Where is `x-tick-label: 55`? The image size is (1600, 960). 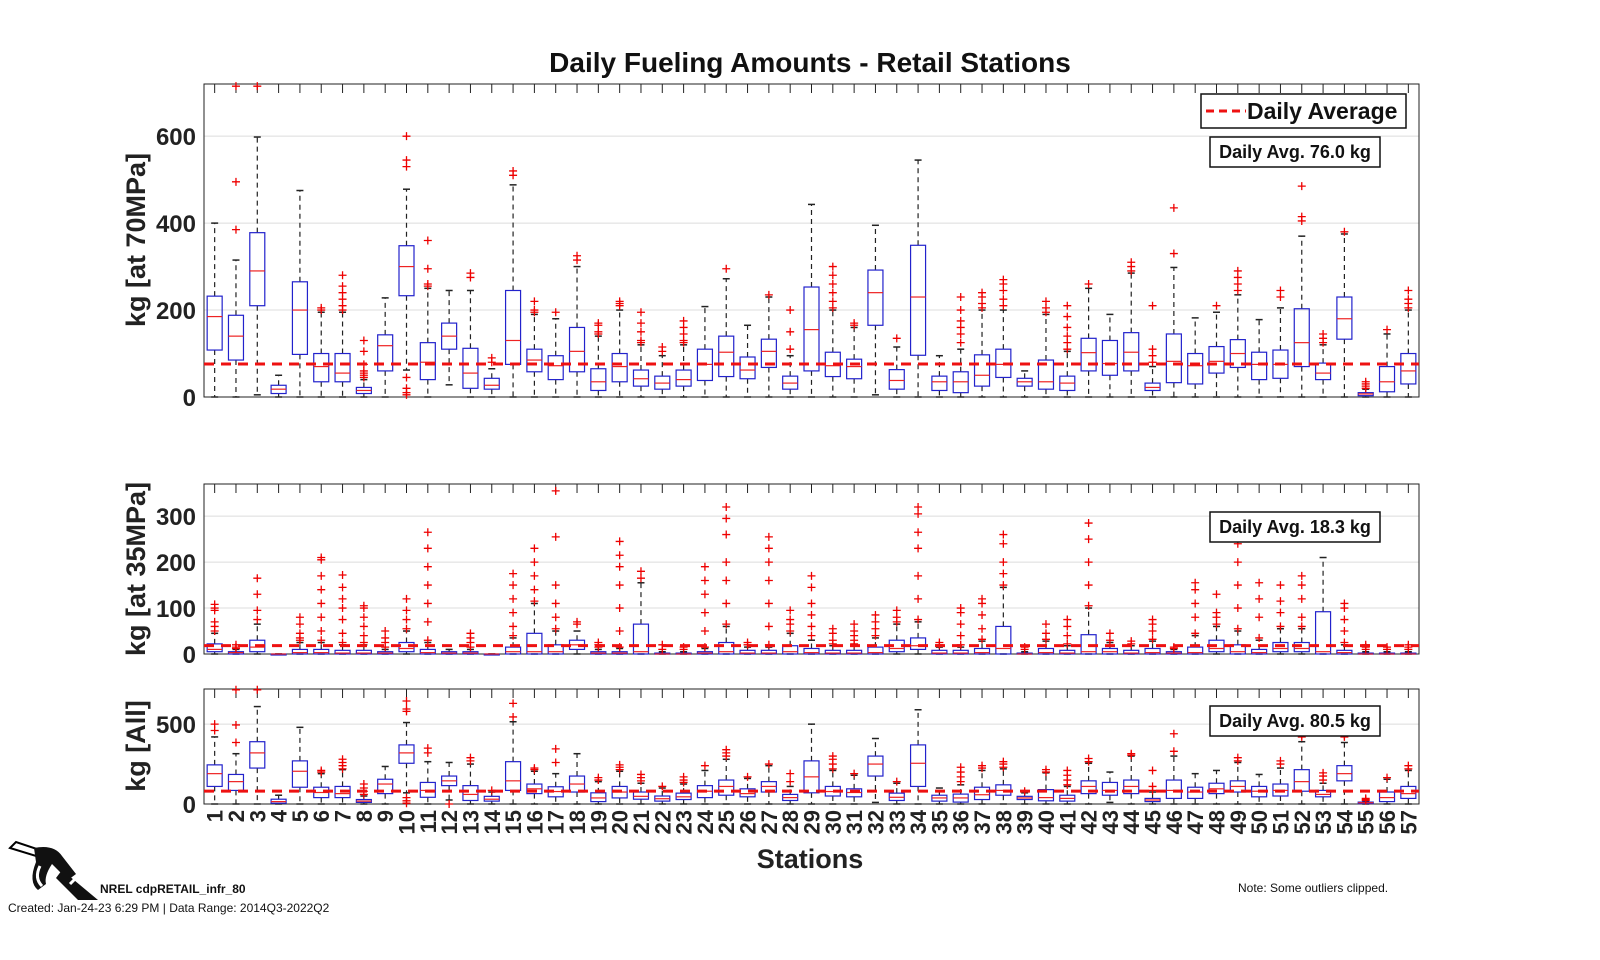
x-tick-label: 55 is located at coordinates (1366, 822).